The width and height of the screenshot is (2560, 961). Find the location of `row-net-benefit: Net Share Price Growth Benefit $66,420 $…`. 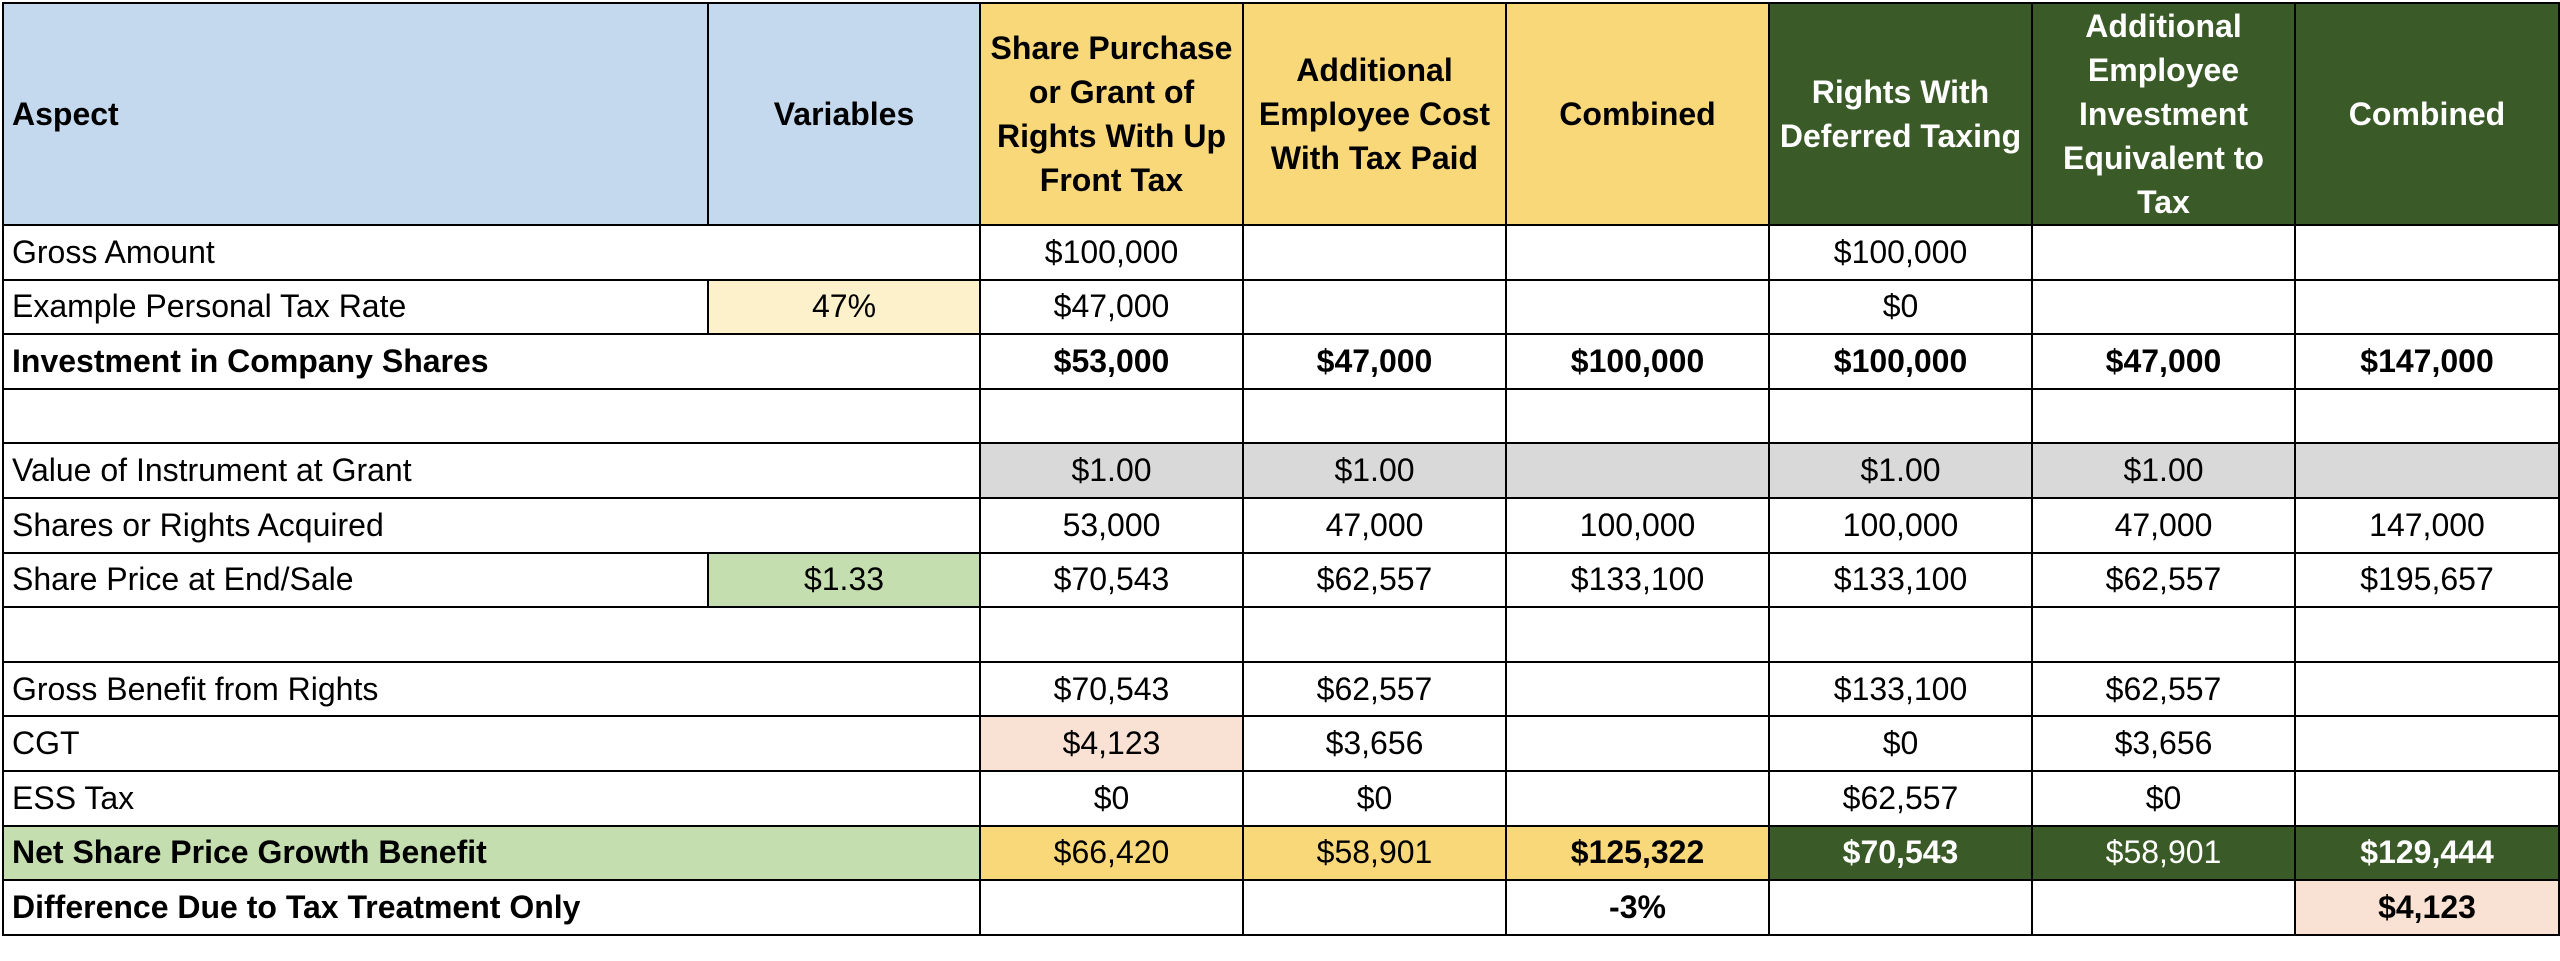

row-net-benefit: Net Share Price Growth Benefit $66,420 $… is located at coordinates (1281, 853).